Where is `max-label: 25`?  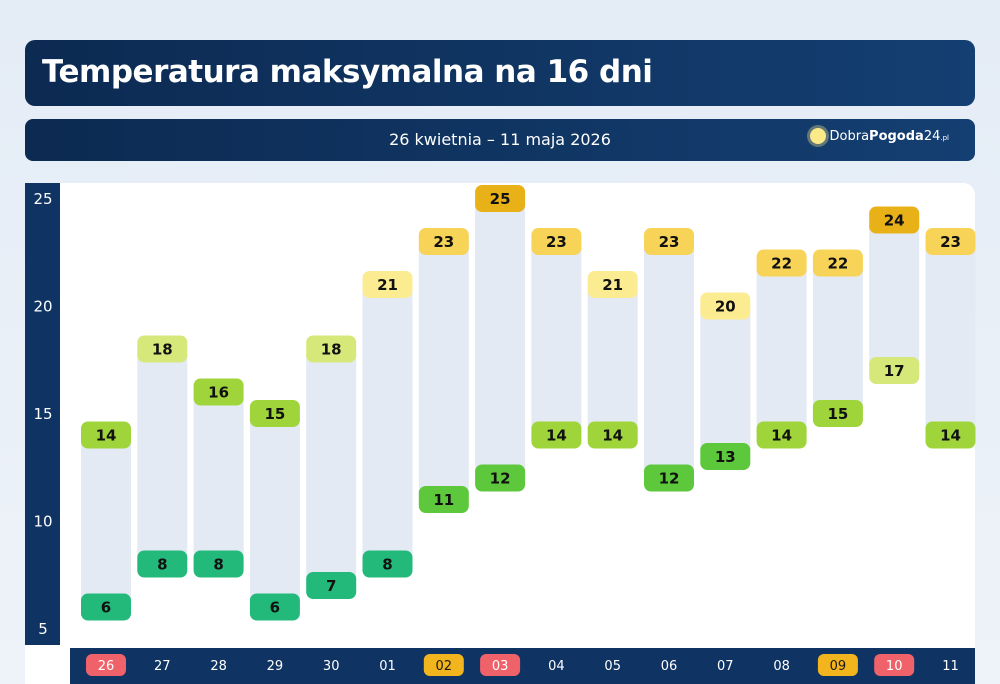 max-label: 25 is located at coordinates (500, 199).